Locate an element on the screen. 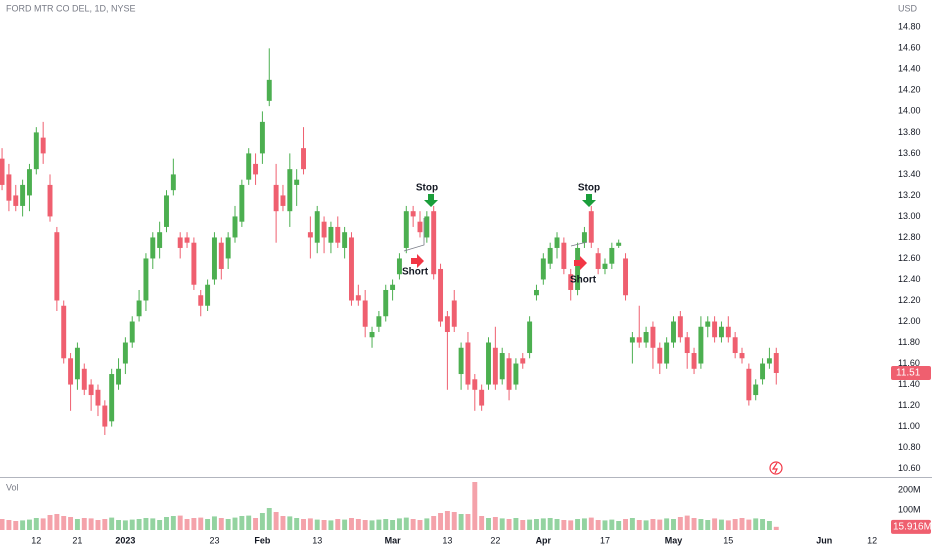  icon-bolt is located at coordinates (774, 468).